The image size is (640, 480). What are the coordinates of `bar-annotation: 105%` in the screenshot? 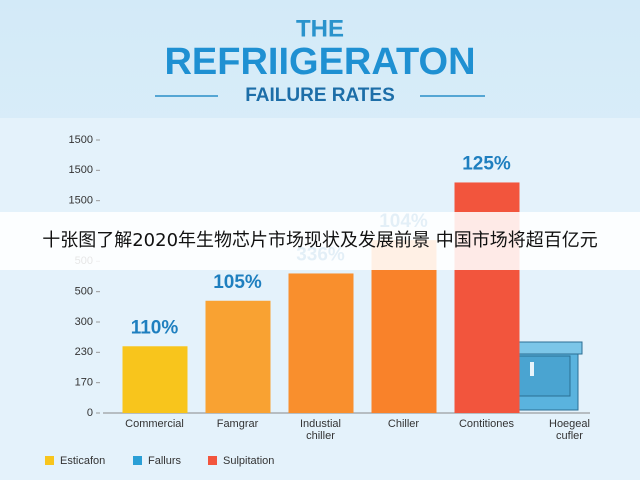 It's located at (237, 282).